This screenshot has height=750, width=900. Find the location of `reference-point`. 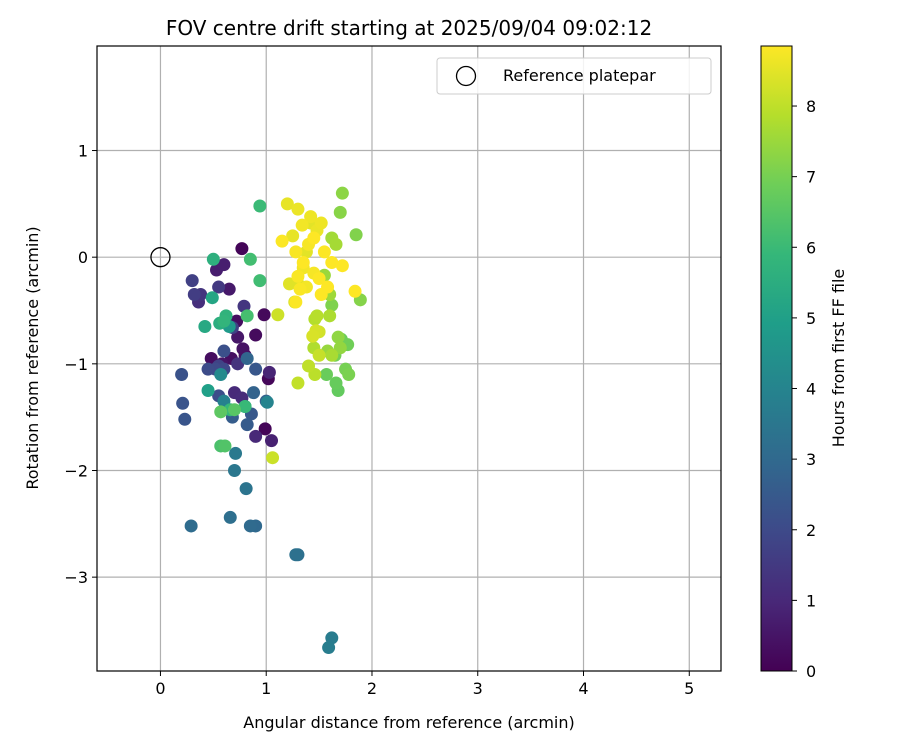

reference-point is located at coordinates (160, 257).